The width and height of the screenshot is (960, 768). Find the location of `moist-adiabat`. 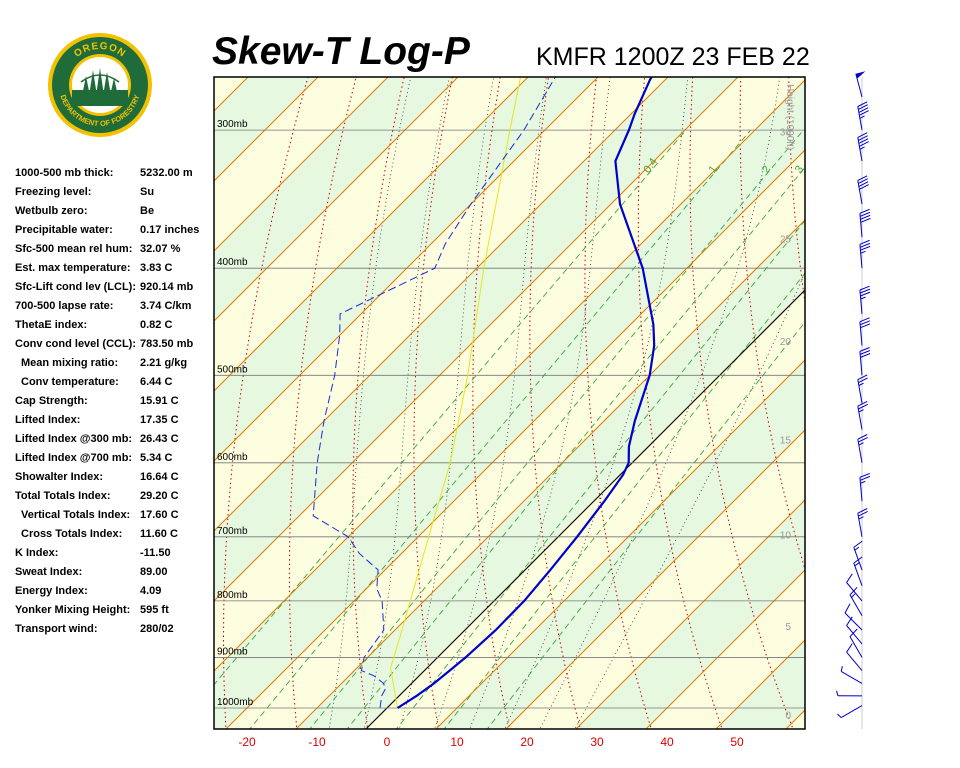

moist-adiabat is located at coordinates (370, 403).